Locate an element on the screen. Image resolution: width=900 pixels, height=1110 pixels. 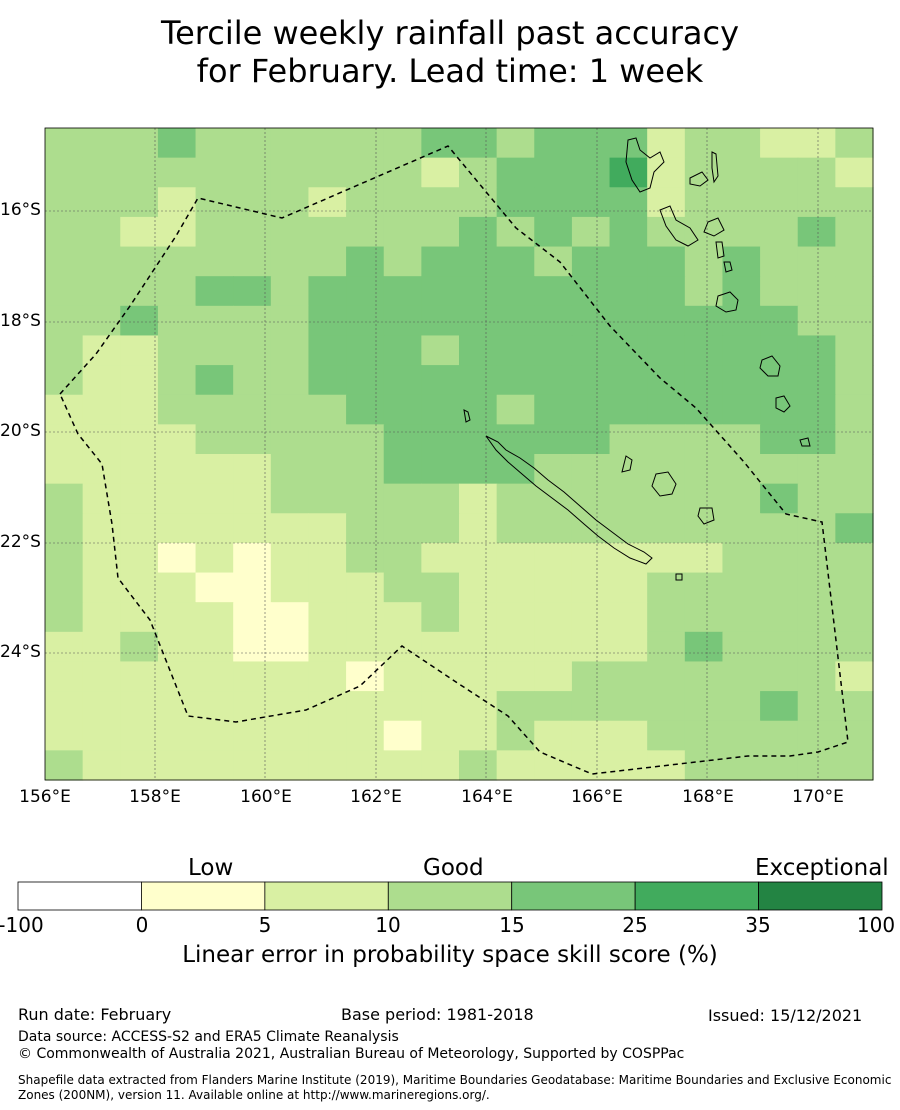
colorbar-tick: 25 is located at coordinates (635, 925).